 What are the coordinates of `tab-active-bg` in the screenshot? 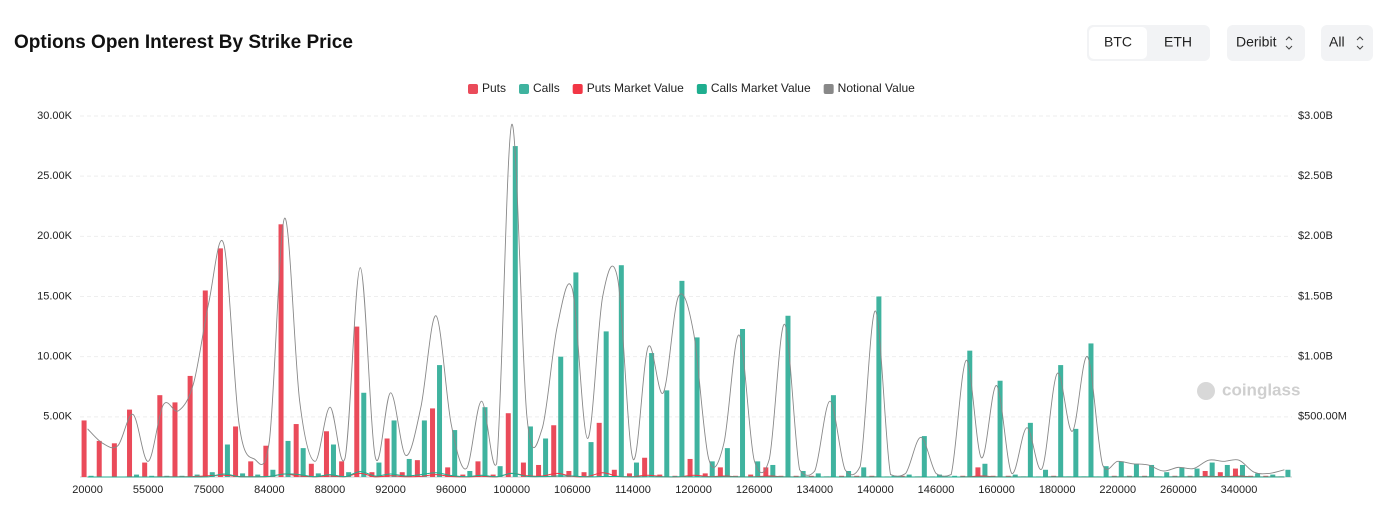 It's located at (1118, 43).